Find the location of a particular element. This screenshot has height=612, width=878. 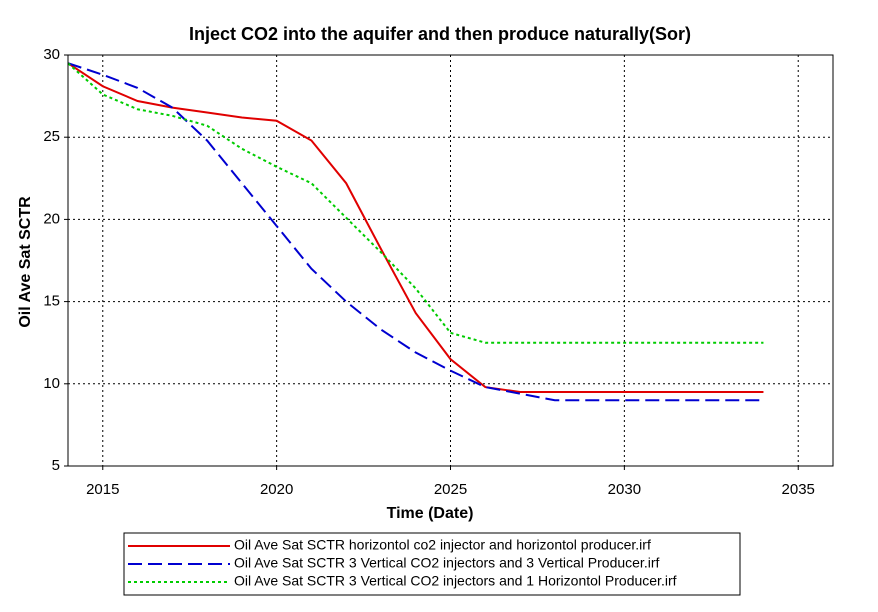

y-axis-label: Oil Ave Sat SCTR is located at coordinates (25, 262).